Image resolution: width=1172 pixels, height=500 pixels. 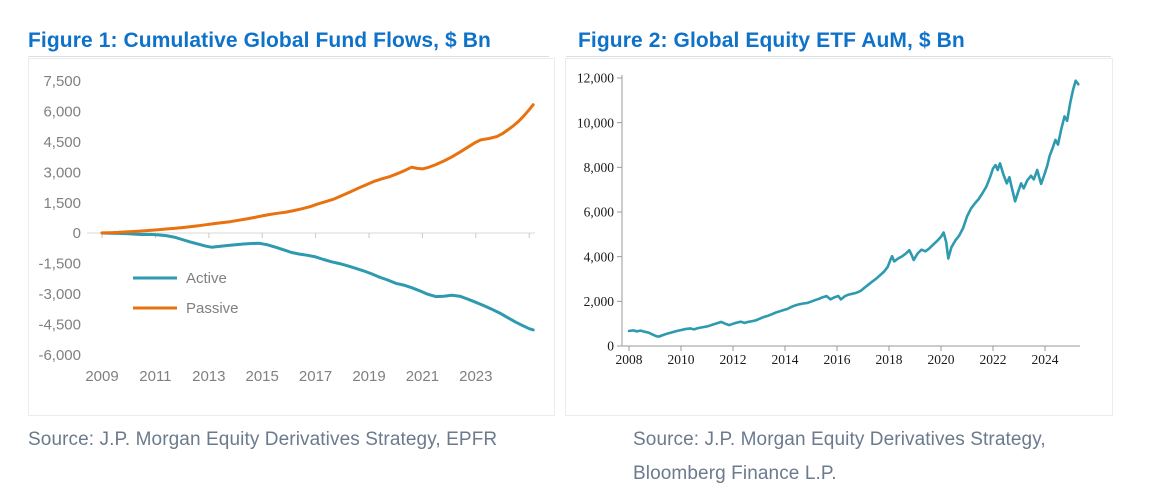 I want to click on svg-text: 2016, so click(x=837, y=359).